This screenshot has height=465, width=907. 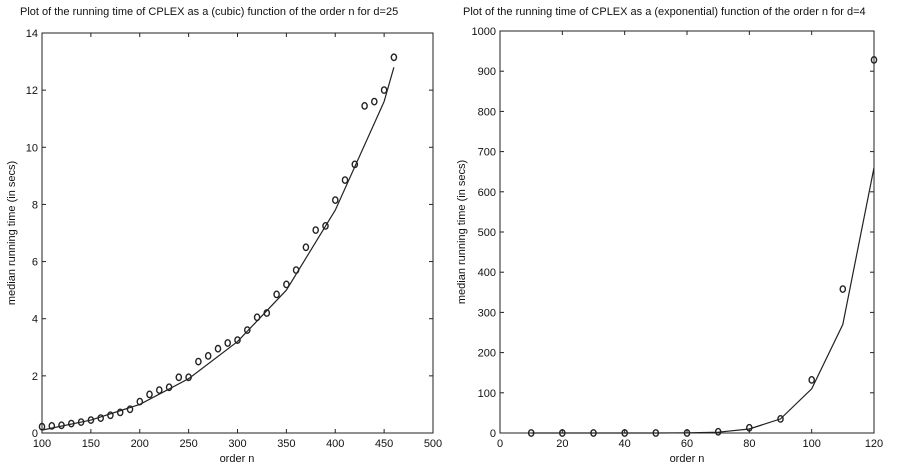 What do you see at coordinates (874, 444) in the screenshot?
I see `right-x-tick-label: 120` at bounding box center [874, 444].